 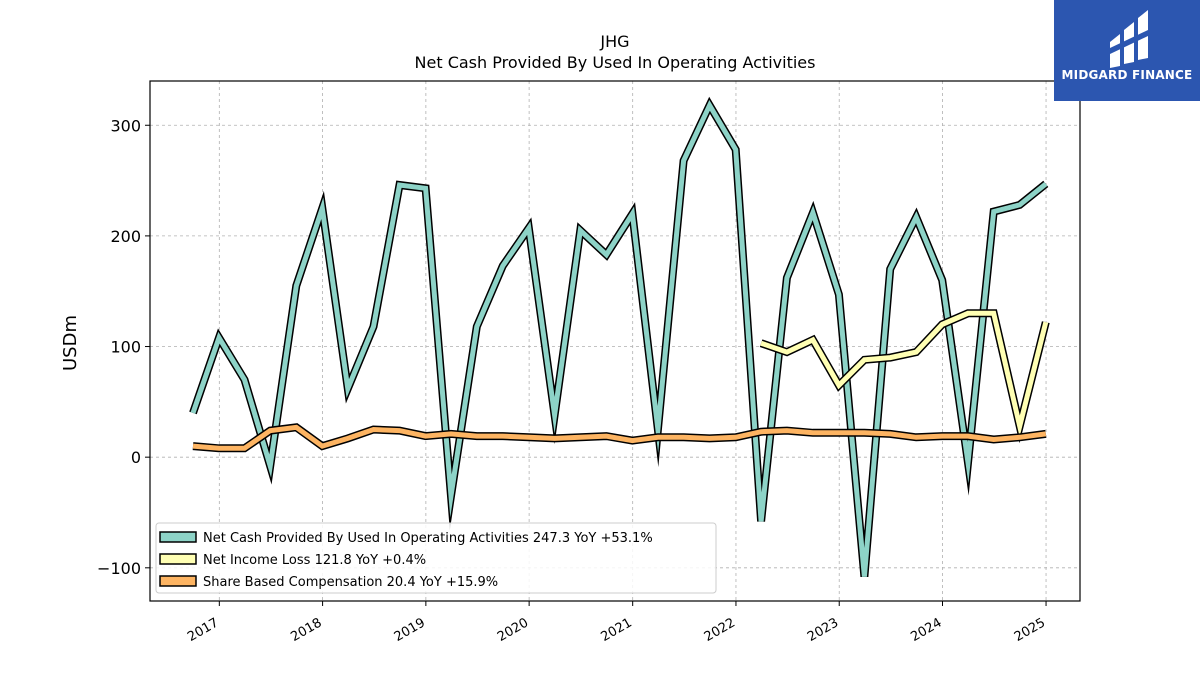 What do you see at coordinates (823, 630) in the screenshot?
I see `x-tick-label: 2023` at bounding box center [823, 630].